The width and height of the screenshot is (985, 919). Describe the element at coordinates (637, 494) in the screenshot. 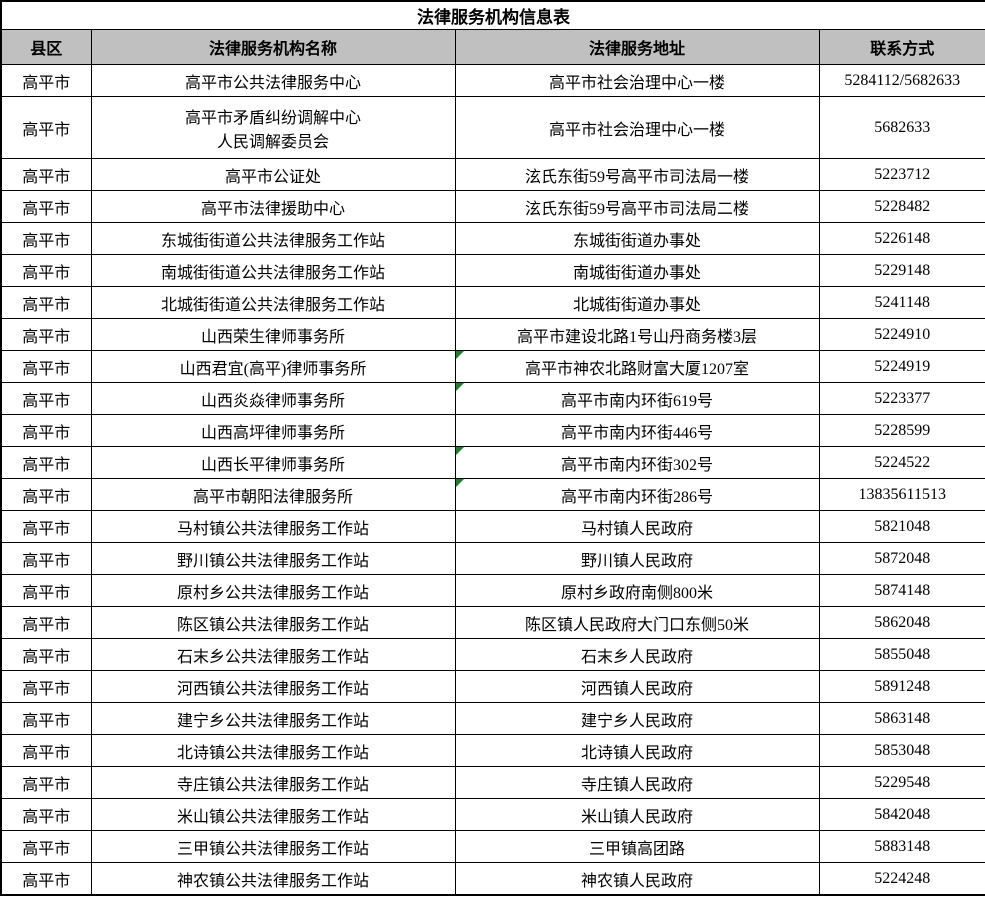

I see `address-cell: 高平市南内环街286号` at that location.